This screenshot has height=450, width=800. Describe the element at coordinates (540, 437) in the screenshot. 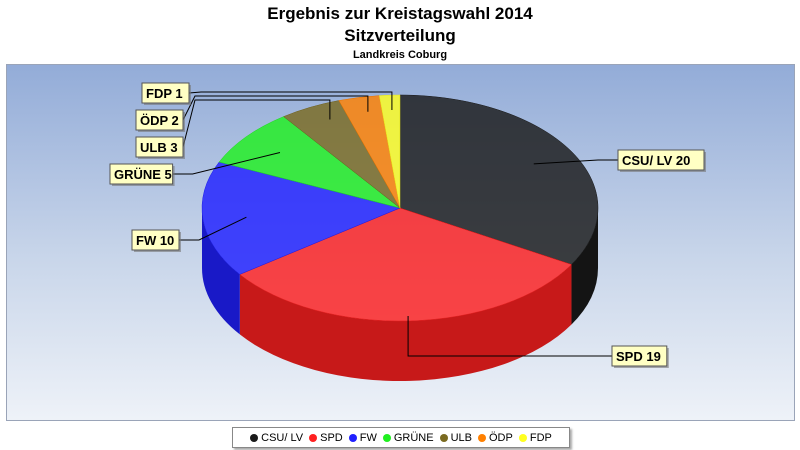

I see `legend-label: FDP` at that location.